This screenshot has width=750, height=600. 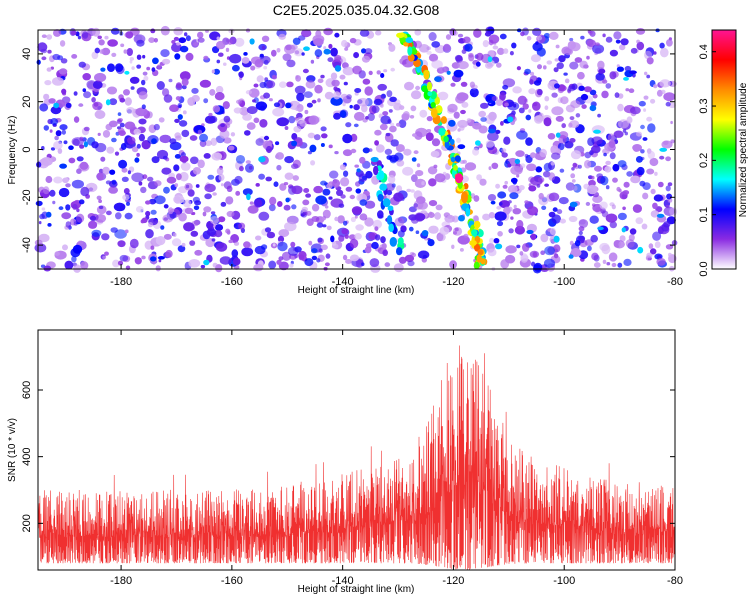 I want to click on heatmap-y-tick-label: 40, so click(x=27, y=54).